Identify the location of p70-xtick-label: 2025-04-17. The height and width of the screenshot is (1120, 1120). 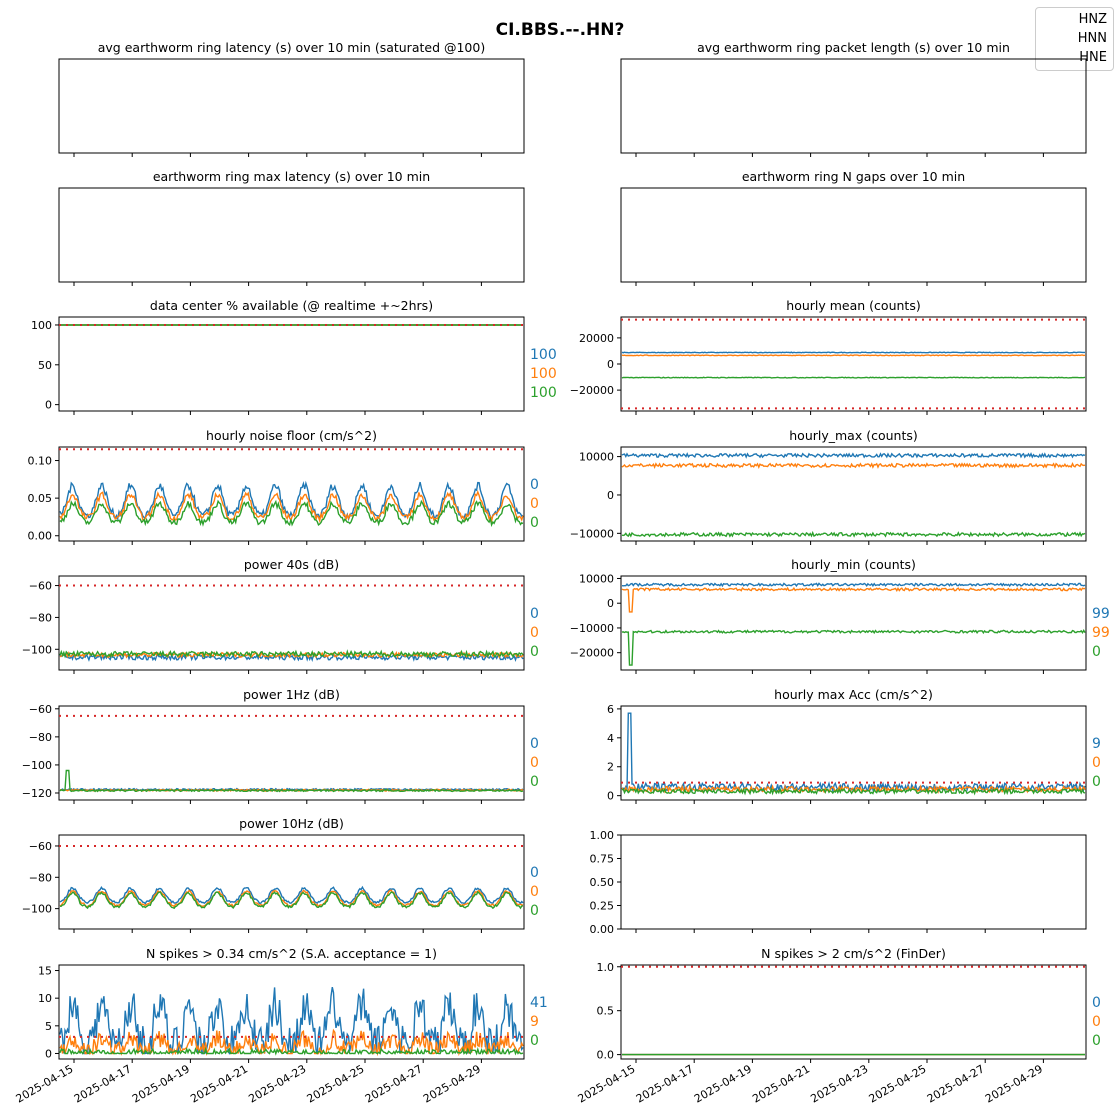
(103, 1083).